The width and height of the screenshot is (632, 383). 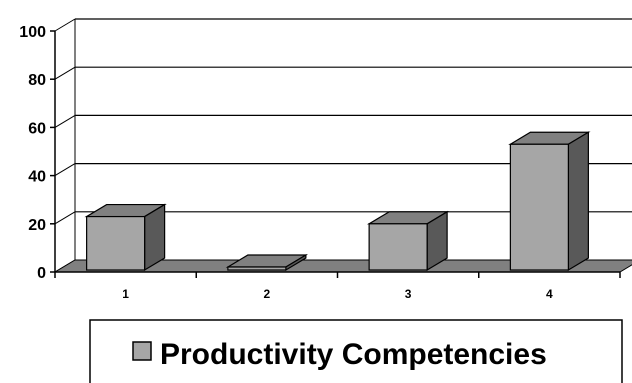 I want to click on x-tick-label: 1, so click(x=125, y=294).